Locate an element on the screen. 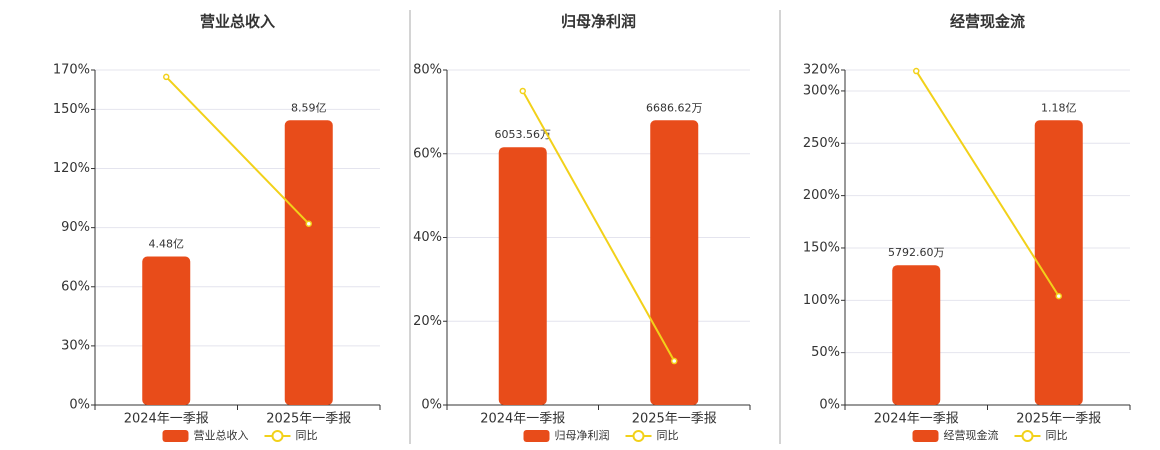 The width and height of the screenshot is (1160, 450). y-tick-label: 300% is located at coordinates (821, 90).